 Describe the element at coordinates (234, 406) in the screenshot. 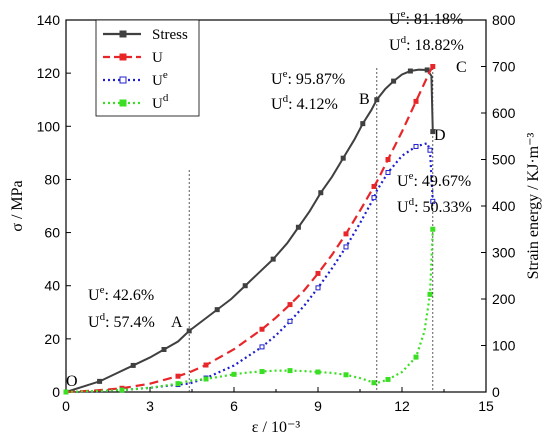

I see `x-tick-label: 6` at that location.